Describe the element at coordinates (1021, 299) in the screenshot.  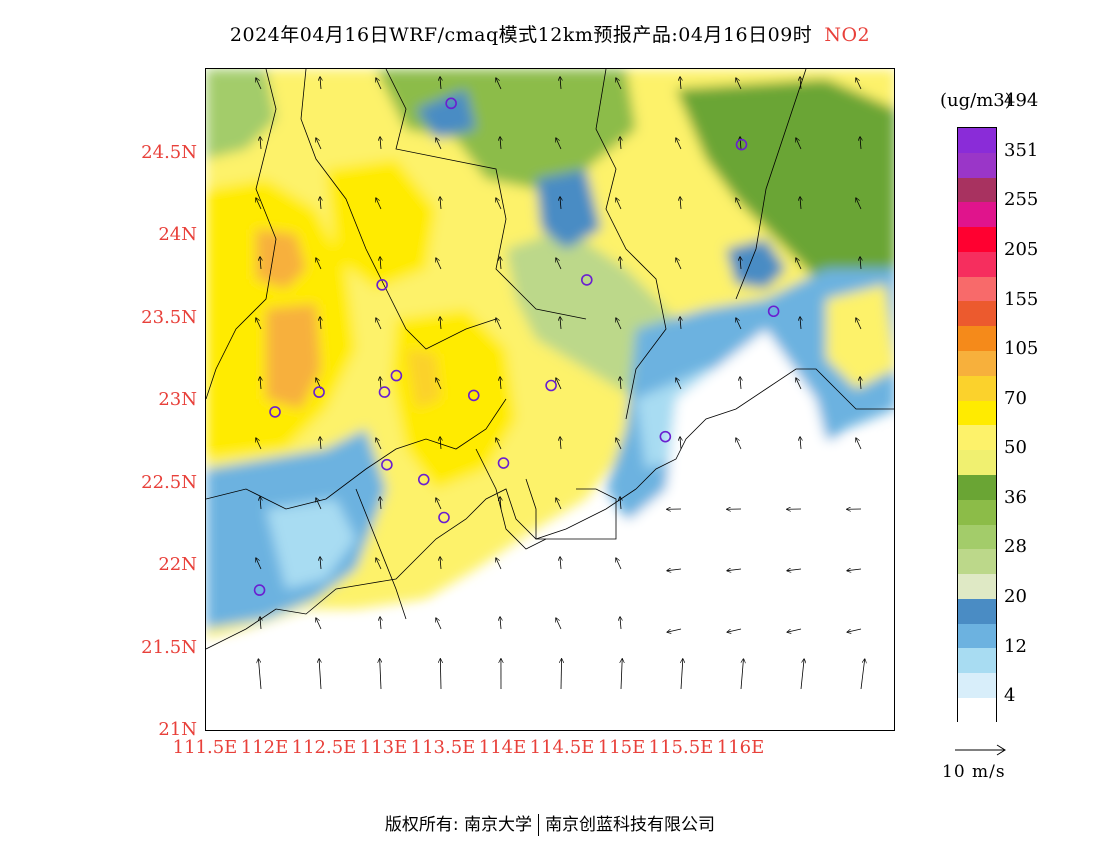
I see `colorbar-label: 155` at that location.